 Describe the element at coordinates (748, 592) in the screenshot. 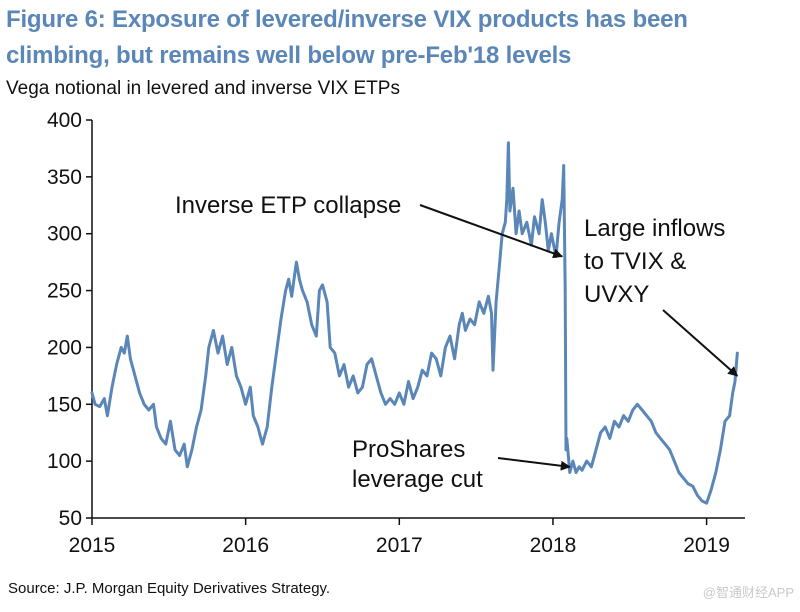

I see `watermark: @智通财经APP` at that location.